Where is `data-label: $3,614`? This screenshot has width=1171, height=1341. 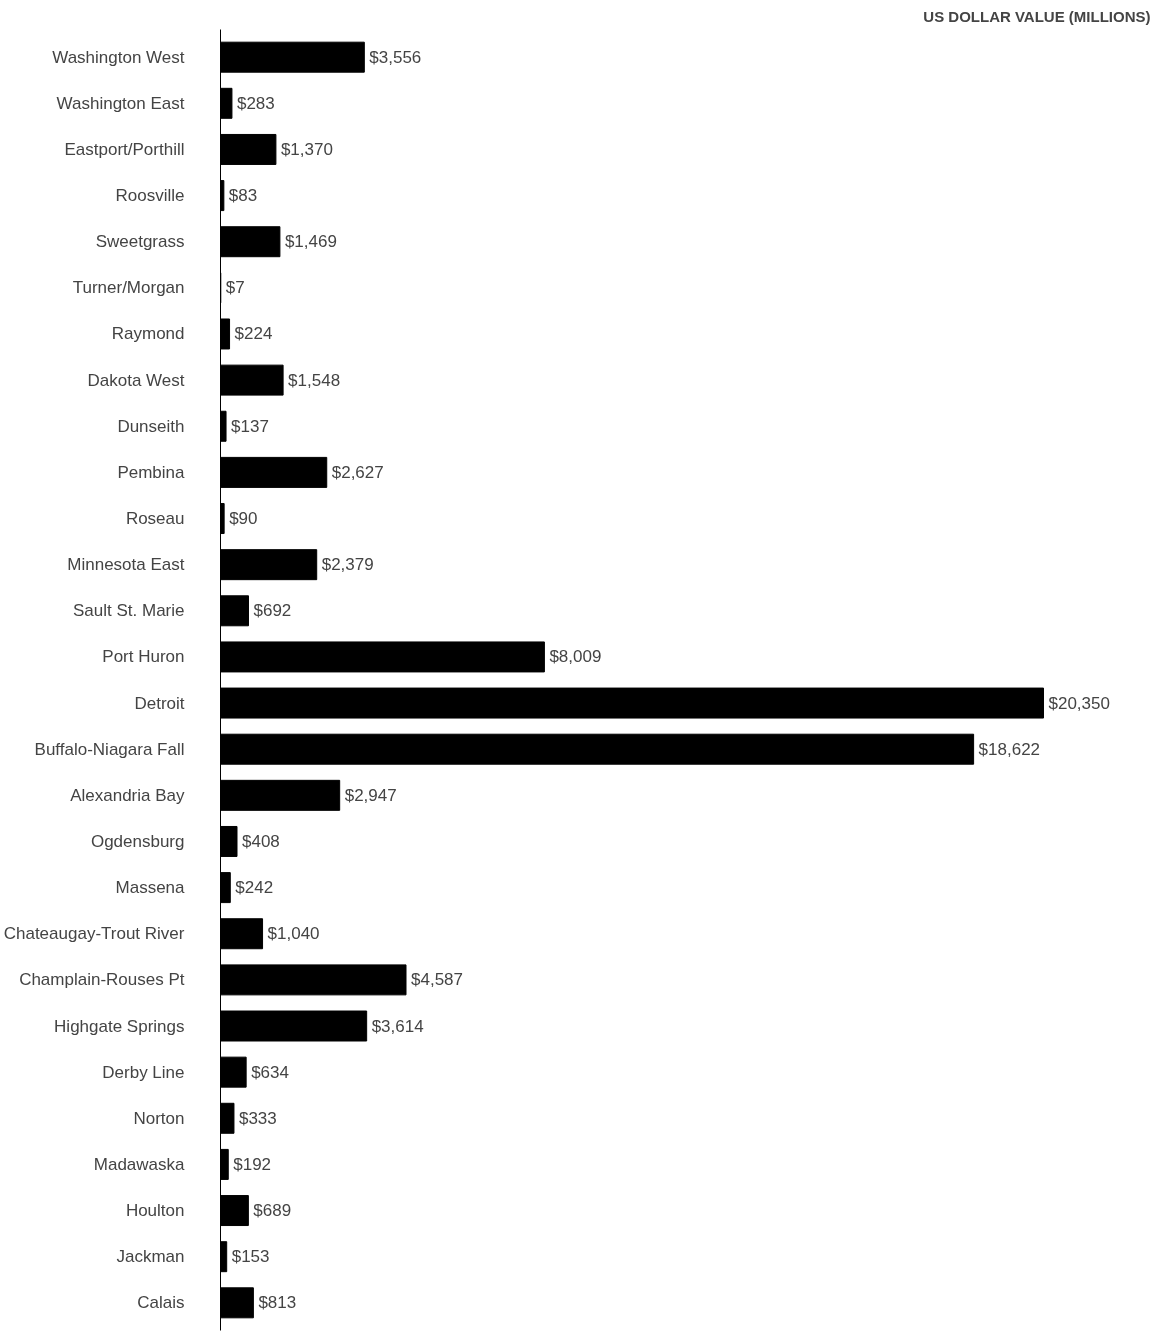
data-label: $3,614 is located at coordinates (397, 1026).